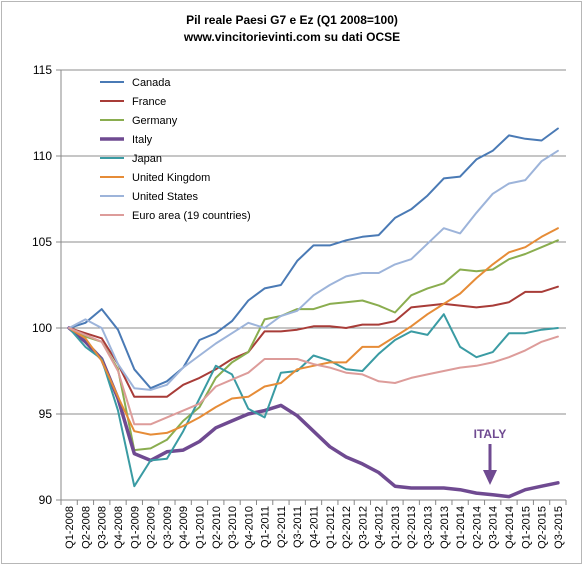  Describe the element at coordinates (46, 285) in the screenshot. I see `y-tick-labels: 90 95 100 105 110 115` at that location.